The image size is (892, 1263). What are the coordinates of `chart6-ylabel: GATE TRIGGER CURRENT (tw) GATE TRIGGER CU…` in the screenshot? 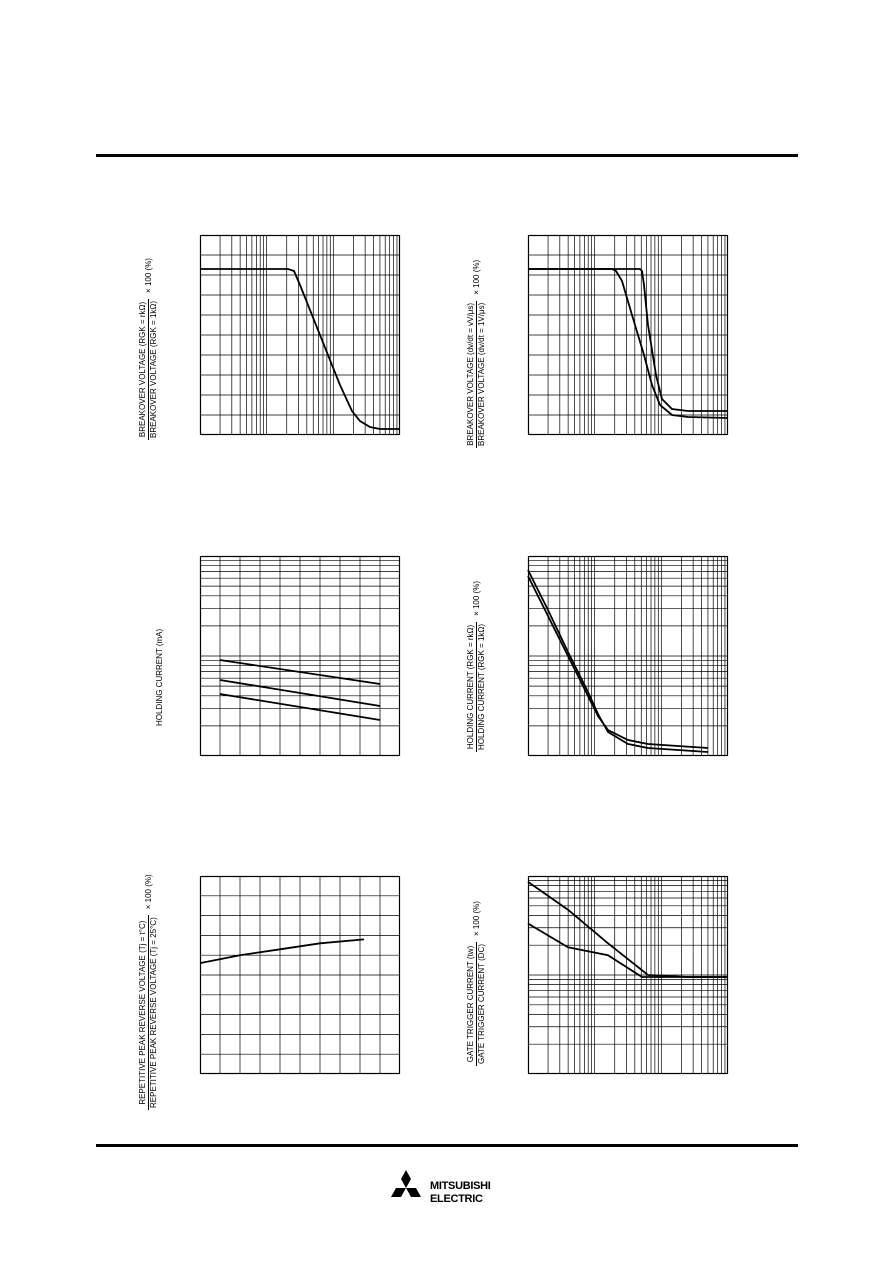 It's located at (476, 983).